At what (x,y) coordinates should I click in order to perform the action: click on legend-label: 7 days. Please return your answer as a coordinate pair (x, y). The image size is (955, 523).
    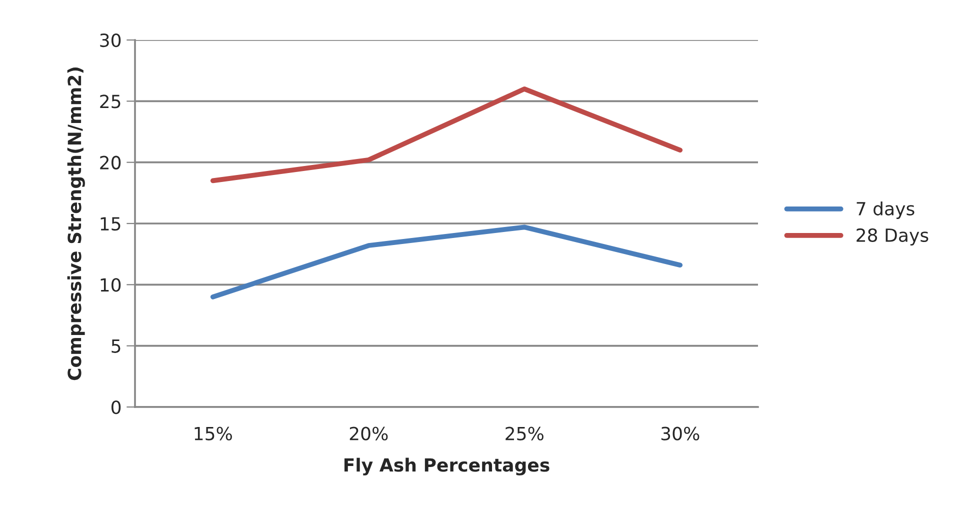
    Looking at the image, I should click on (885, 210).